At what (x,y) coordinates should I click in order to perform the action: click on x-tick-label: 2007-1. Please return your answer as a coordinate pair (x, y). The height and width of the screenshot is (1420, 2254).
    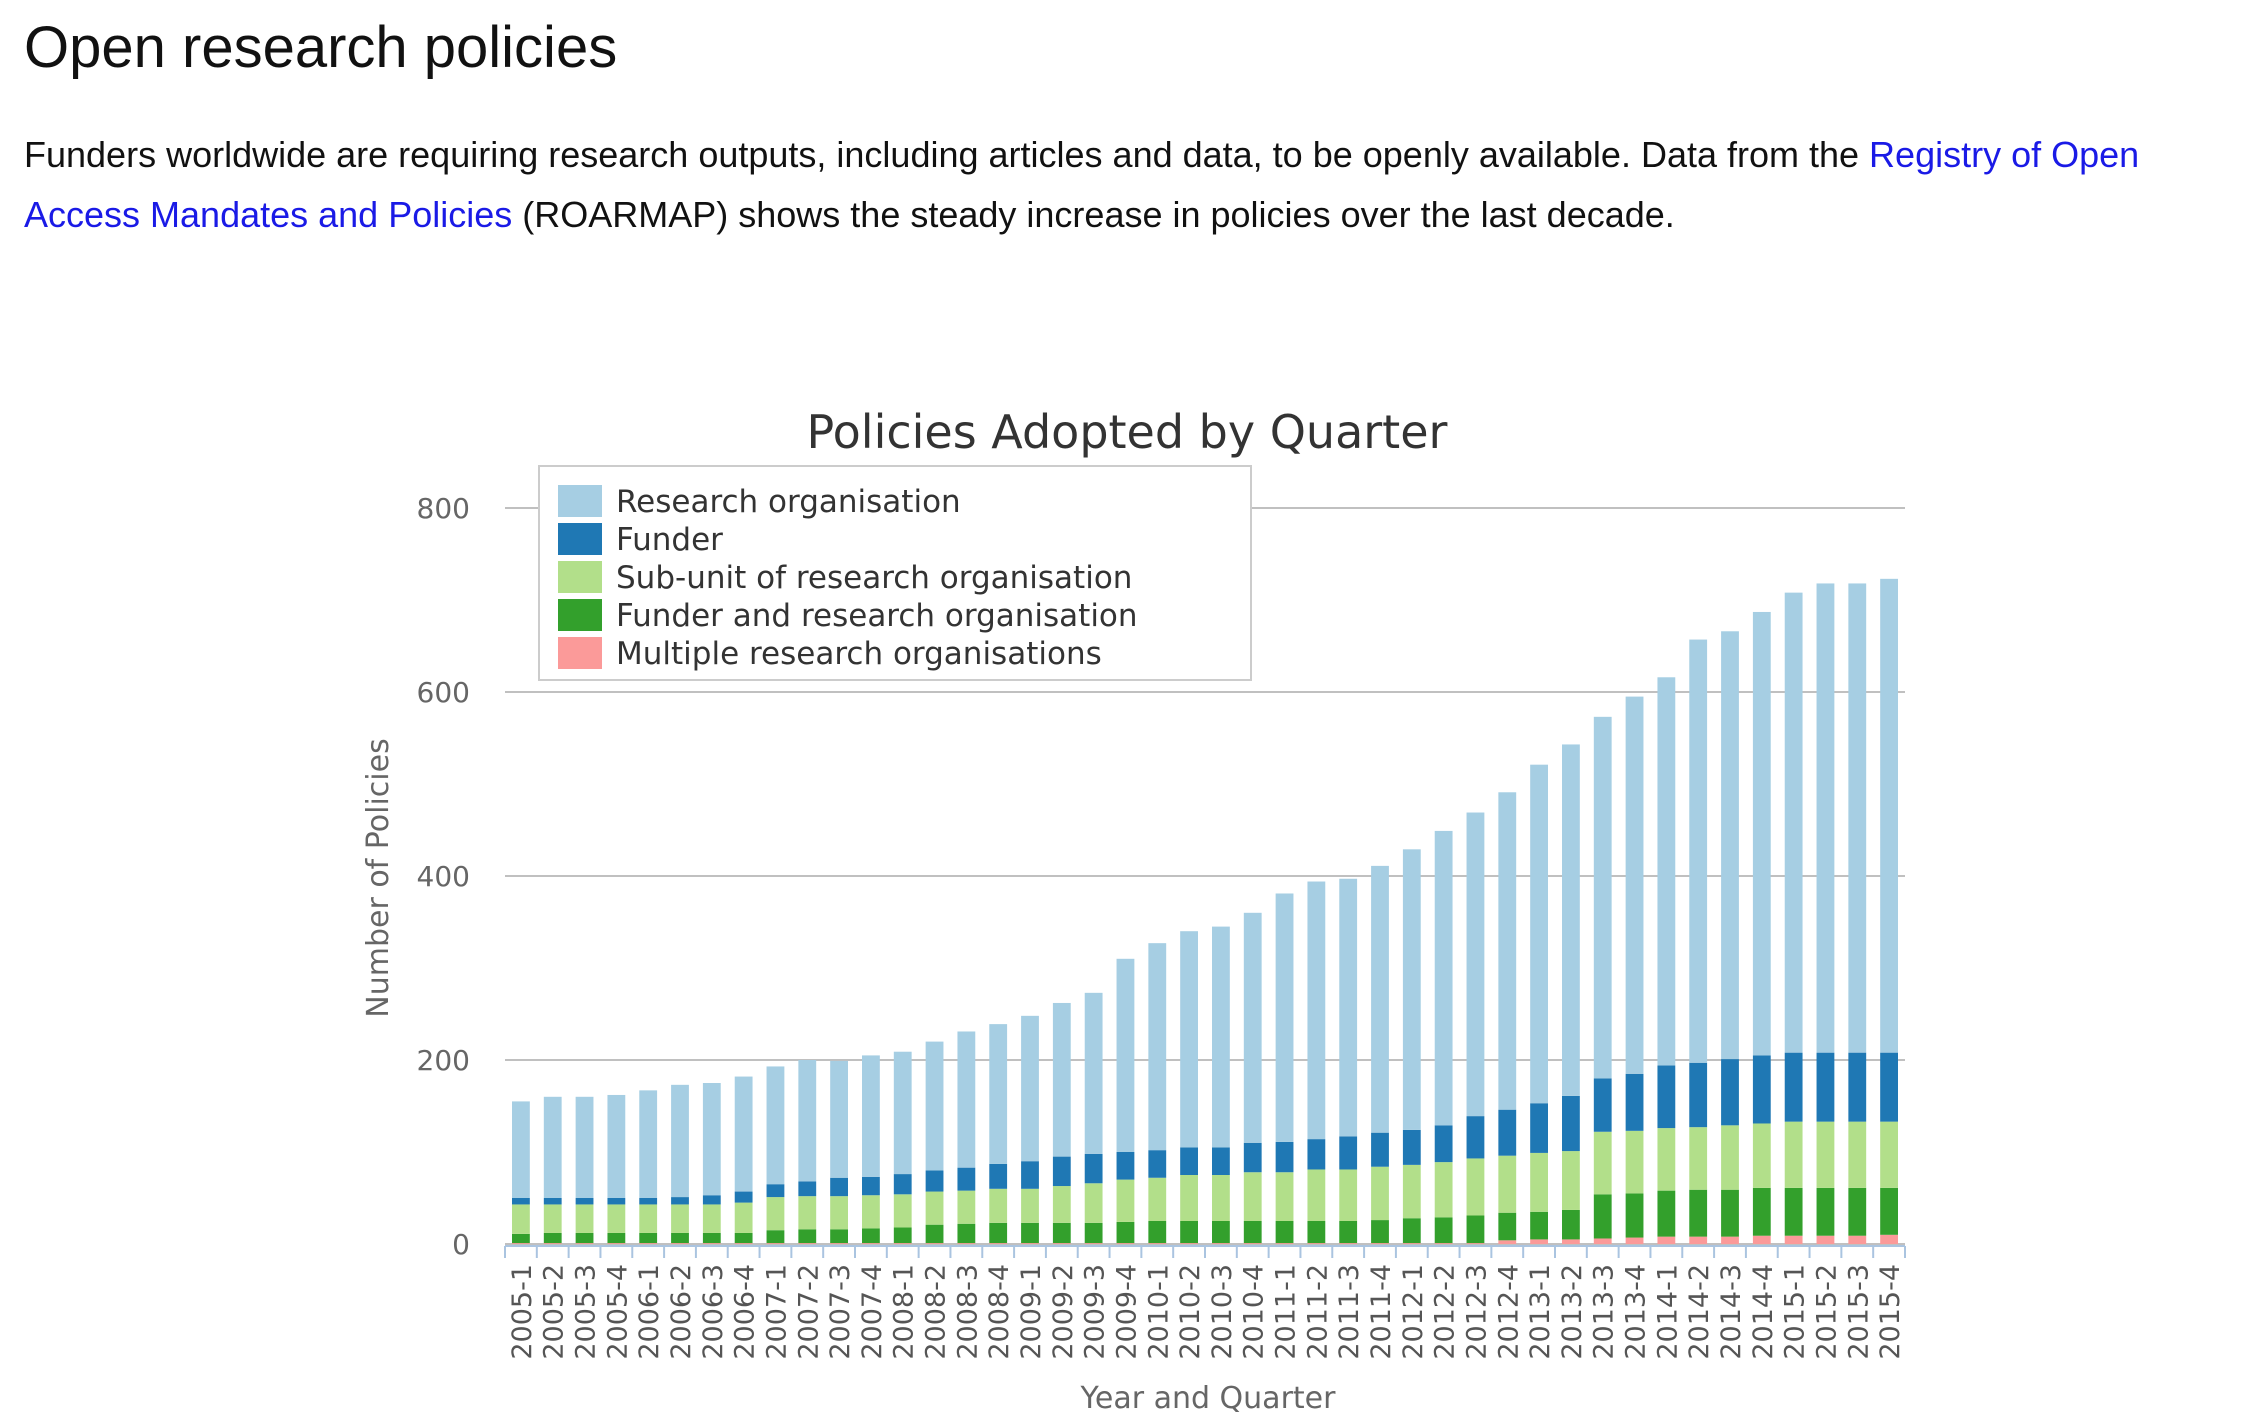
    Looking at the image, I should click on (776, 1312).